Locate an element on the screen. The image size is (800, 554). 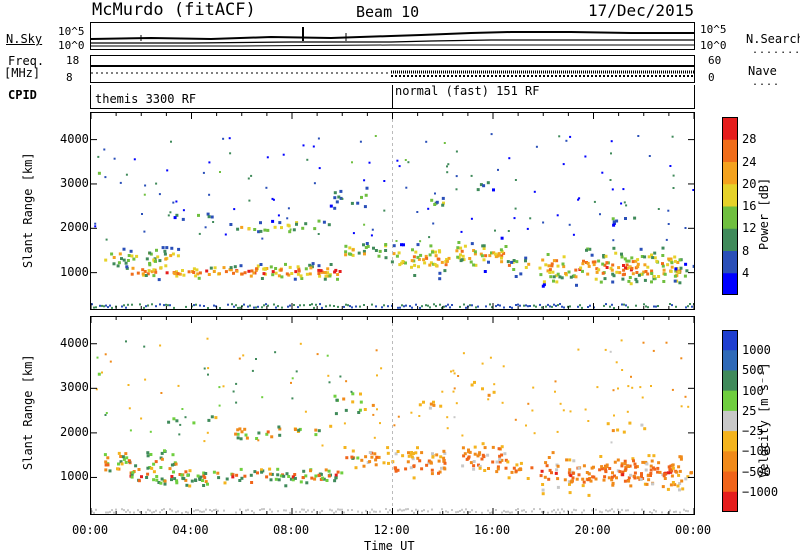
velocity-ytick-label: 1000 is located at coordinates (74, 476).